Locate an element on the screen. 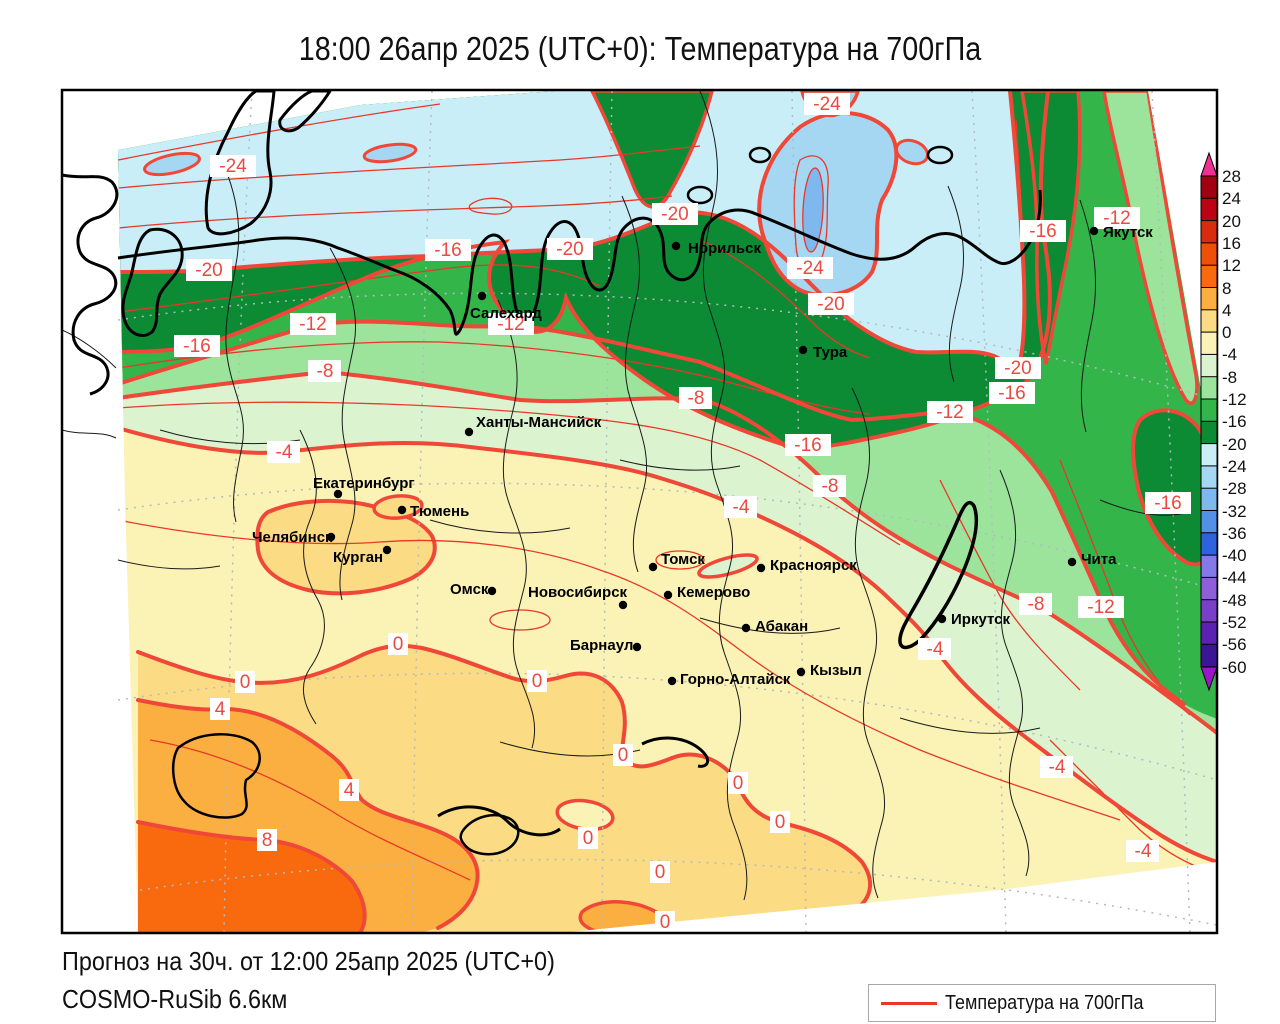 This screenshot has height=1024, width=1280. colorbar-tick: -60 is located at coordinates (1234, 667).